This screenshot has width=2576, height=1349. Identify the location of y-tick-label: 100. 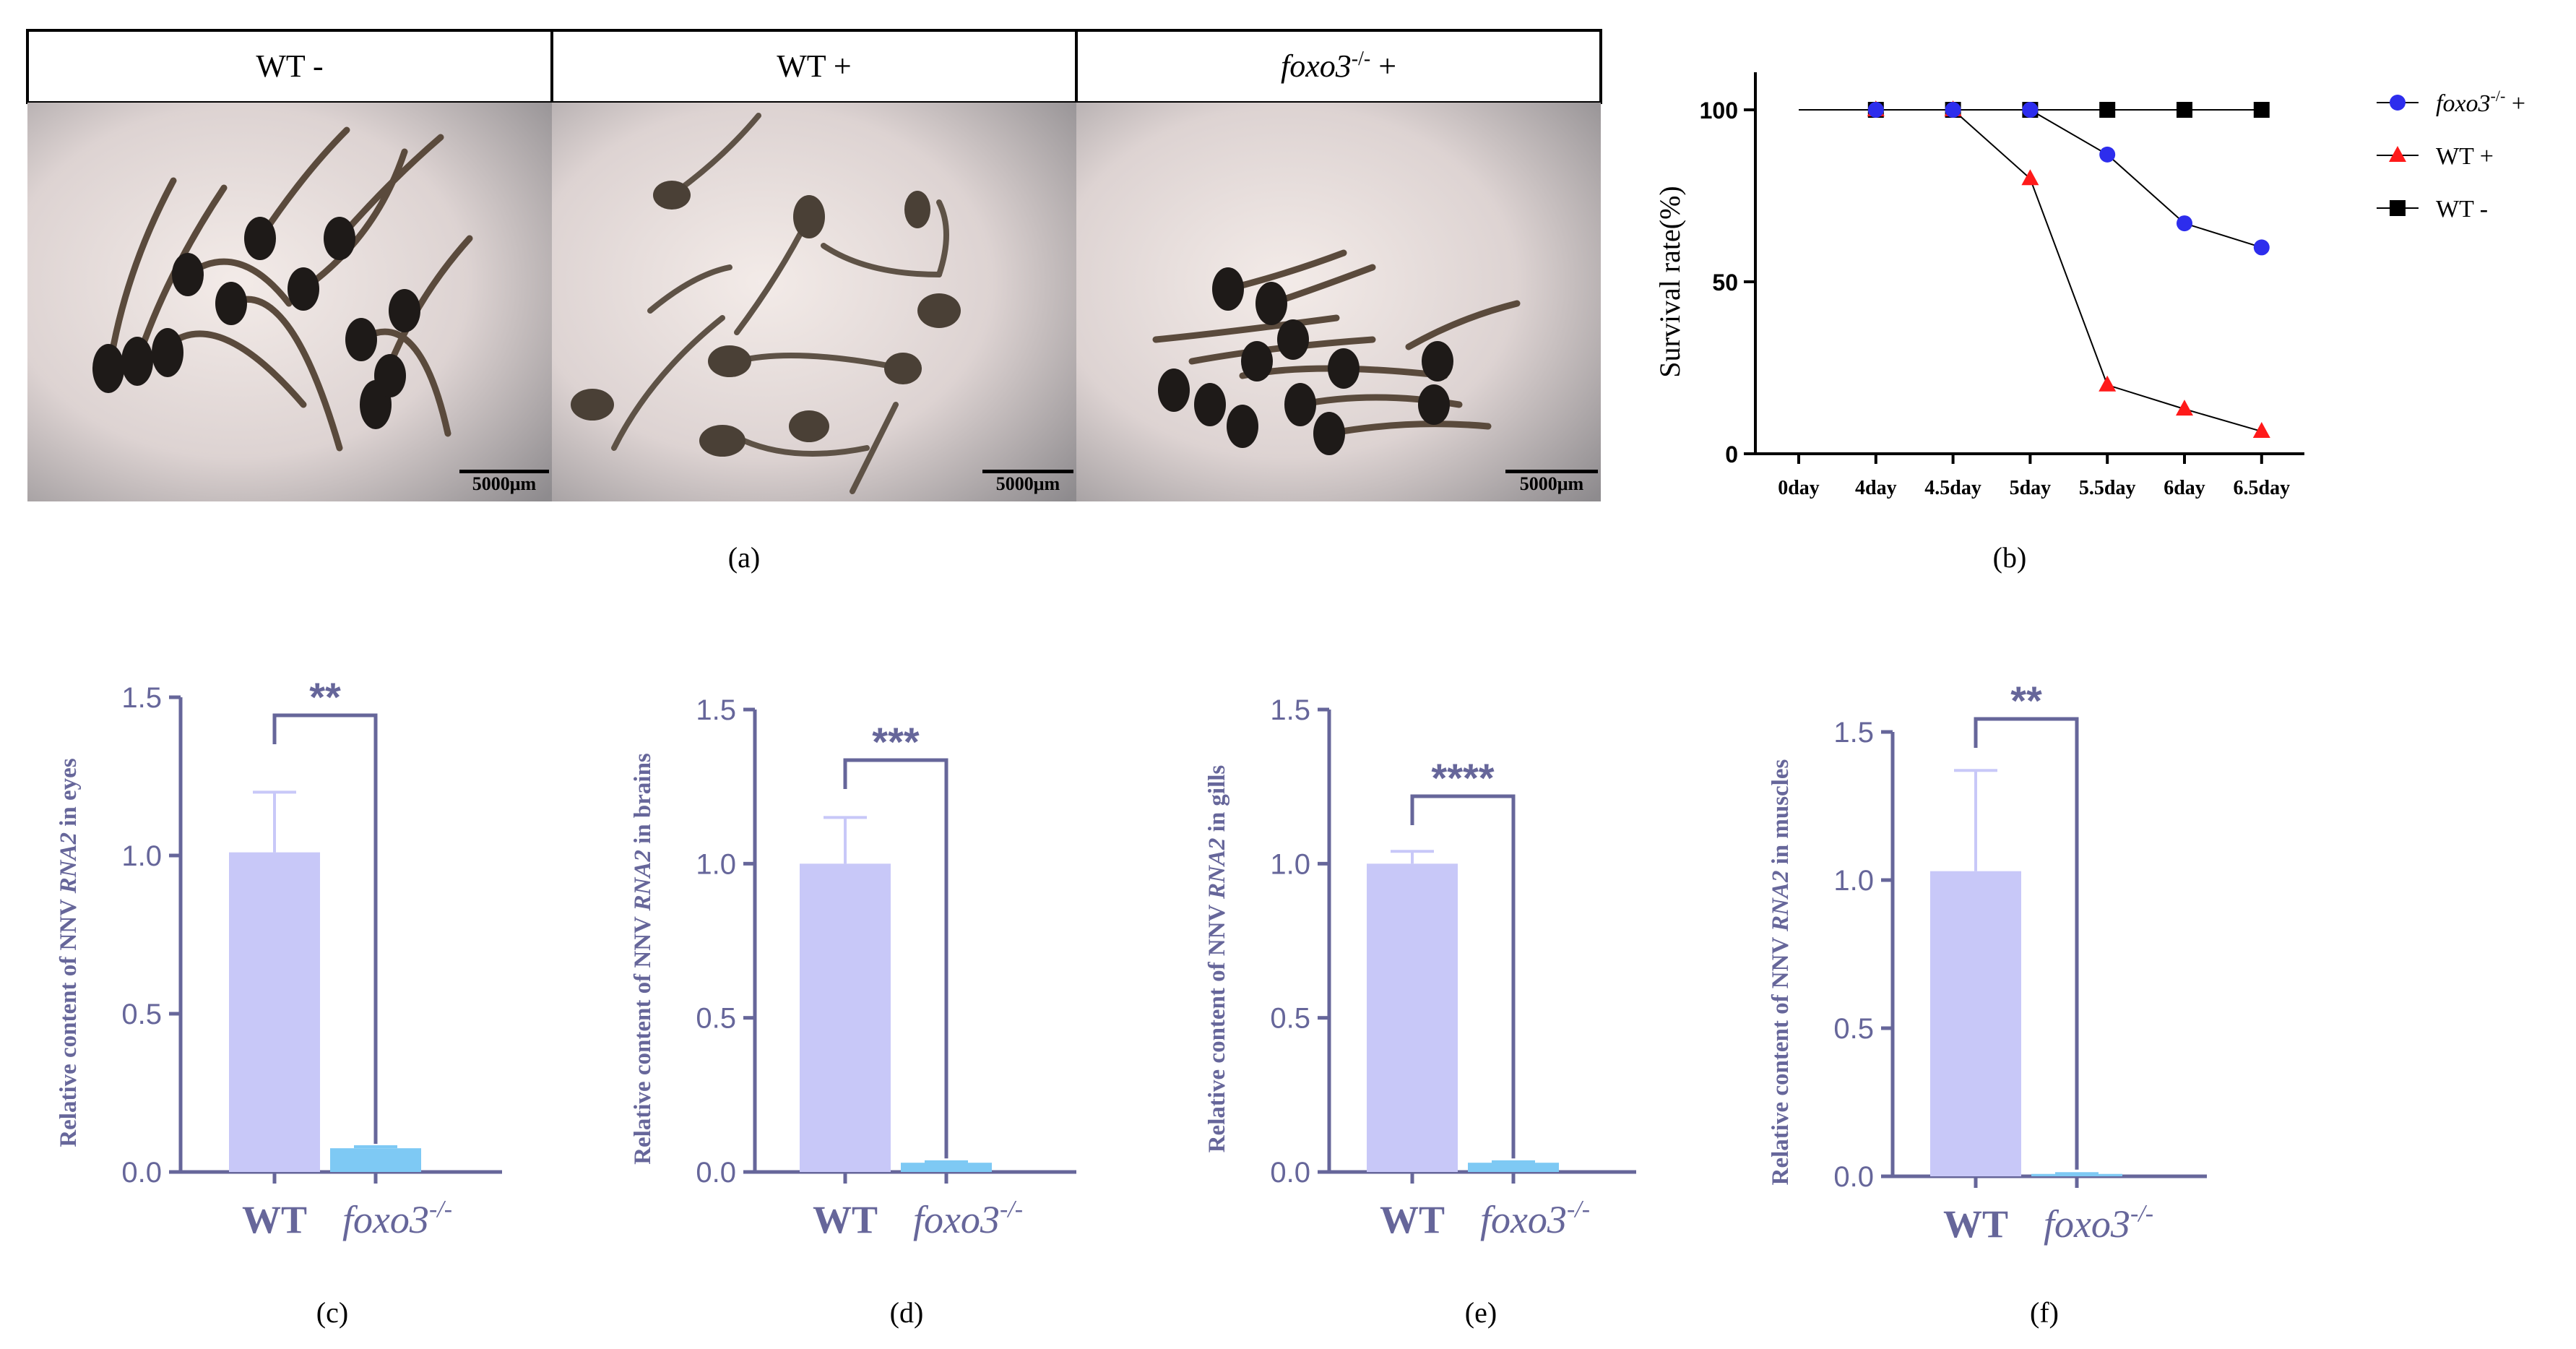
(1719, 111).